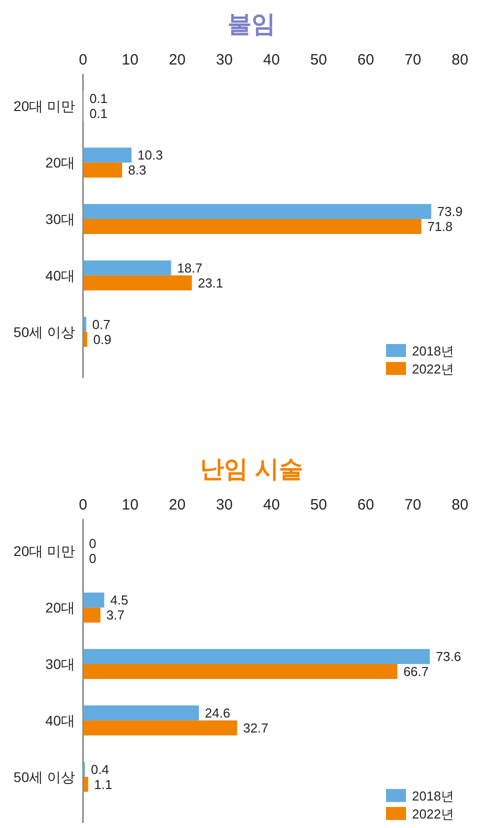  What do you see at coordinates (189, 268) in the screenshot?
I see `data-label: 18.7` at bounding box center [189, 268].